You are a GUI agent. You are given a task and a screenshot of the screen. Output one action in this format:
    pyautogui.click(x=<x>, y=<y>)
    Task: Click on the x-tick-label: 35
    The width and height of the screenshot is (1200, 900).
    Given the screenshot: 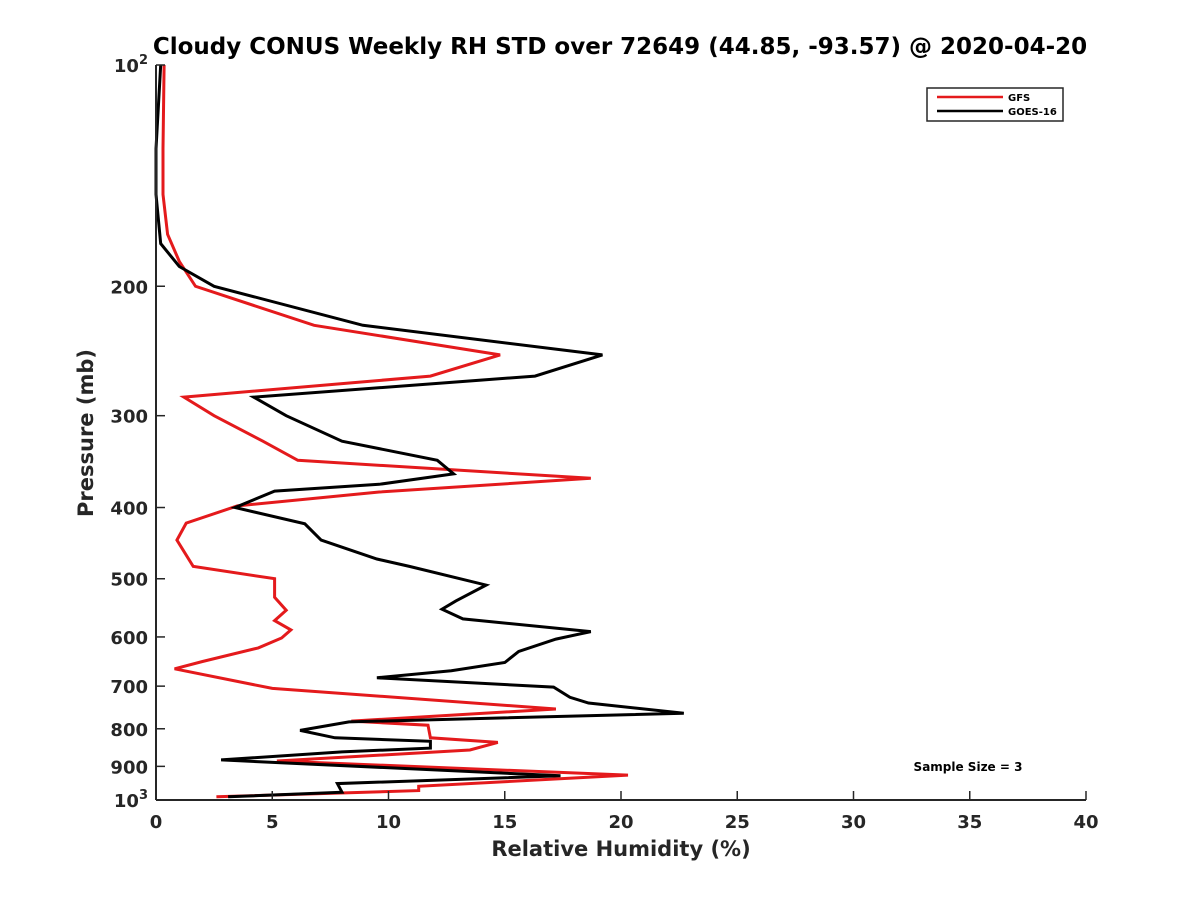 What is the action you would take?
    pyautogui.click(x=969, y=822)
    